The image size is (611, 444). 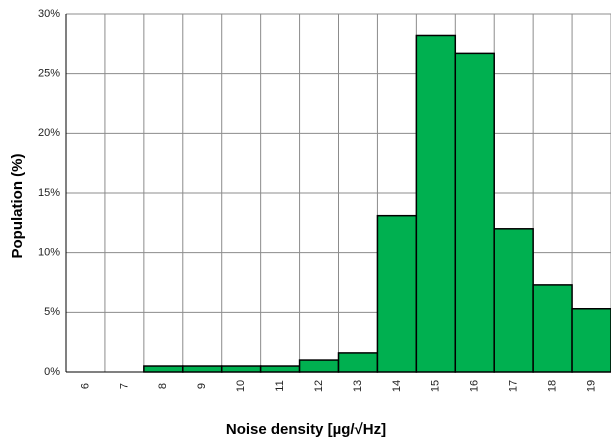 What do you see at coordinates (124, 386) in the screenshot?
I see `x-tick-label: 7` at bounding box center [124, 386].